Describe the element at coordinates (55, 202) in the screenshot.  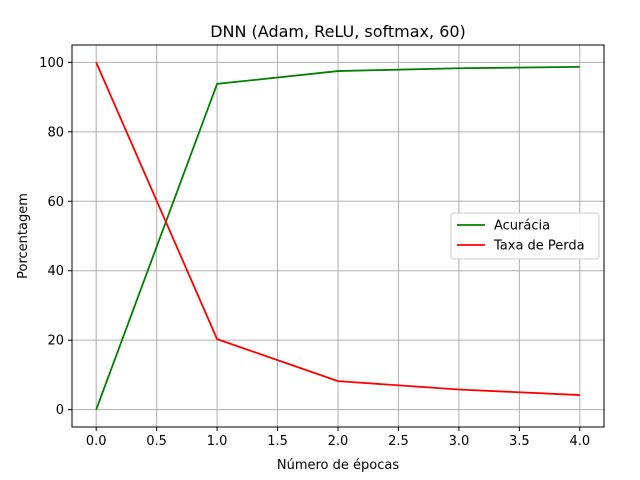
I see `y-tick-label: 60` at that location.